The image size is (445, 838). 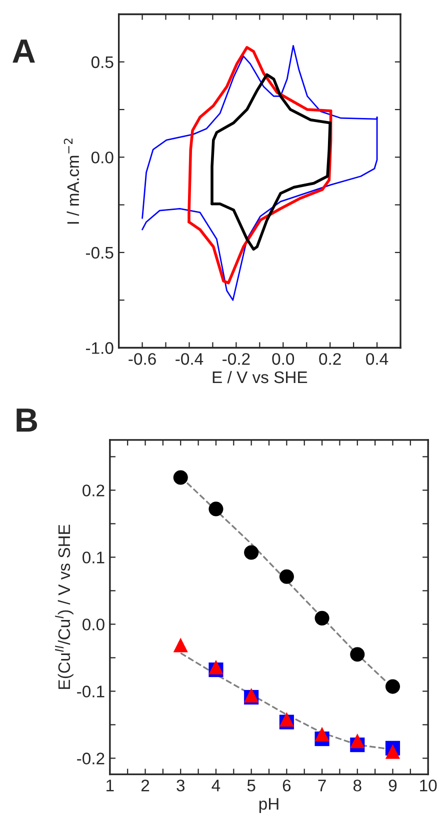 I want to click on x-tick-label: 7, so click(x=322, y=786).